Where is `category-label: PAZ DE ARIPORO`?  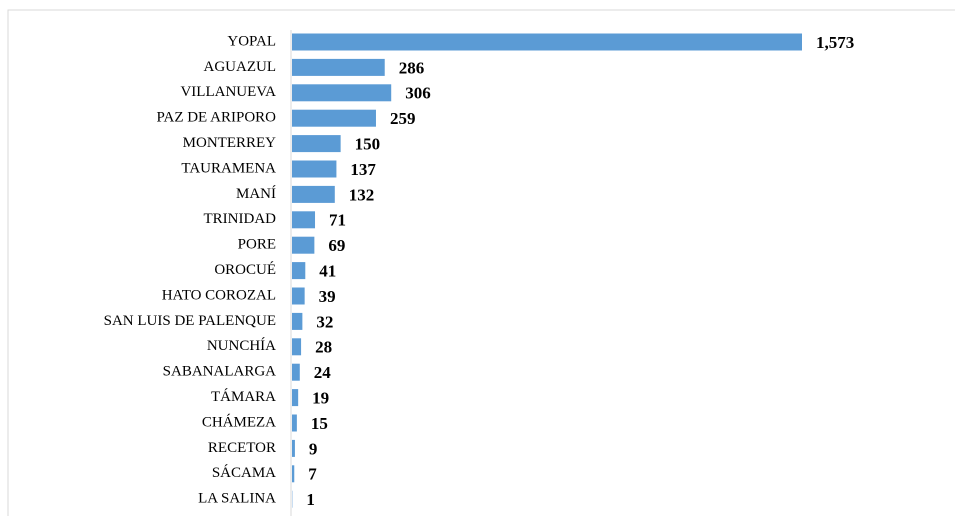
category-label: PAZ DE ARIPORO is located at coordinates (217, 118).